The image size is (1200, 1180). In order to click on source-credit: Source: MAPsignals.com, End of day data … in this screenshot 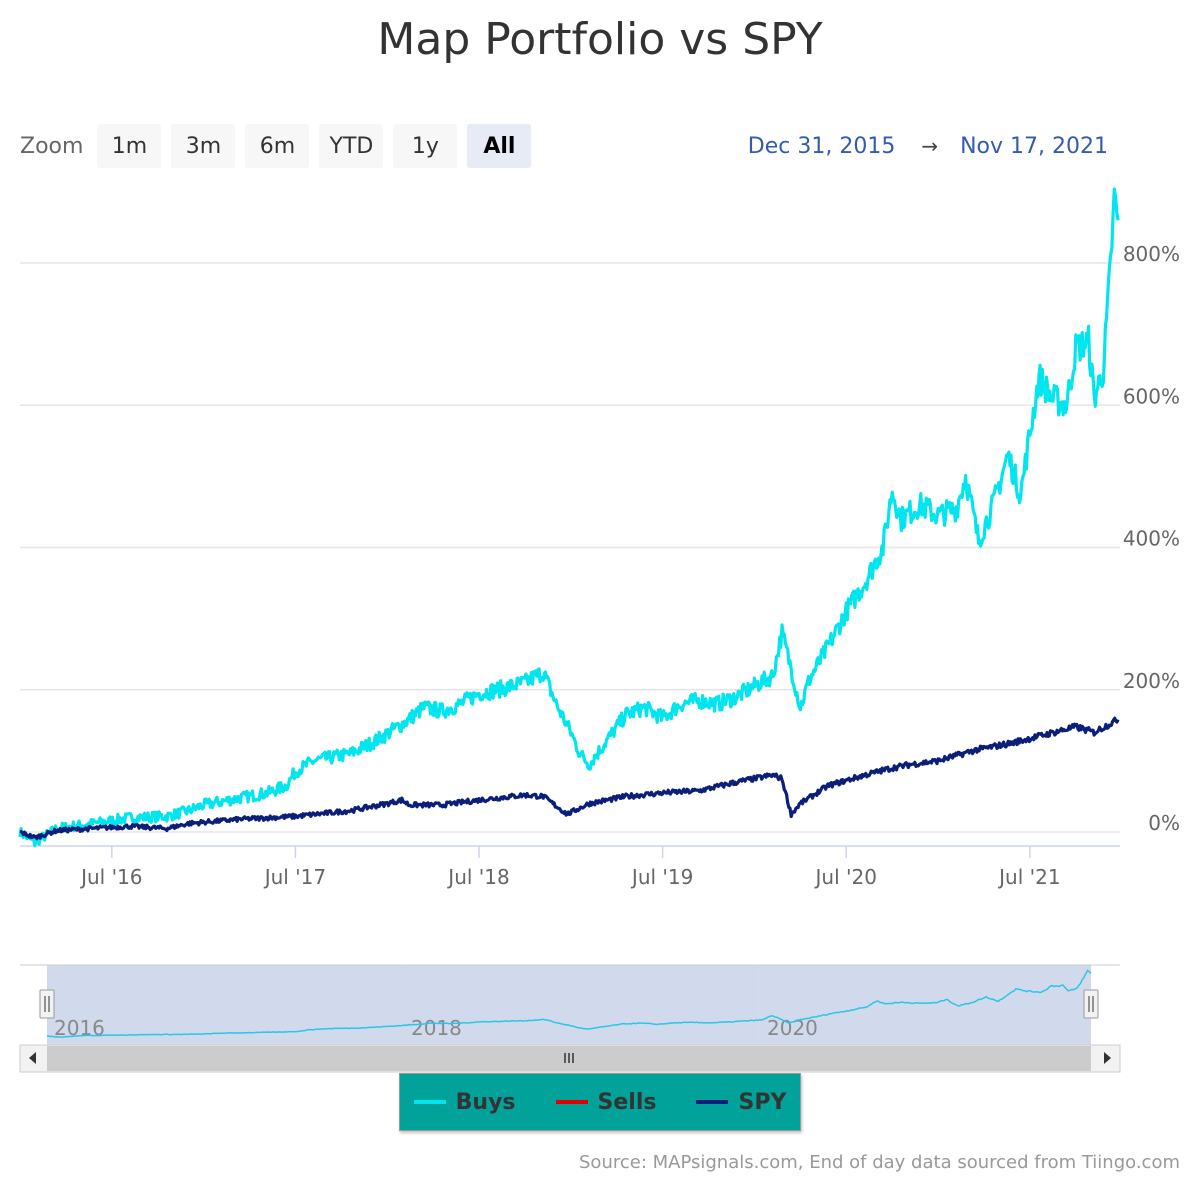, I will do `click(879, 1162)`.